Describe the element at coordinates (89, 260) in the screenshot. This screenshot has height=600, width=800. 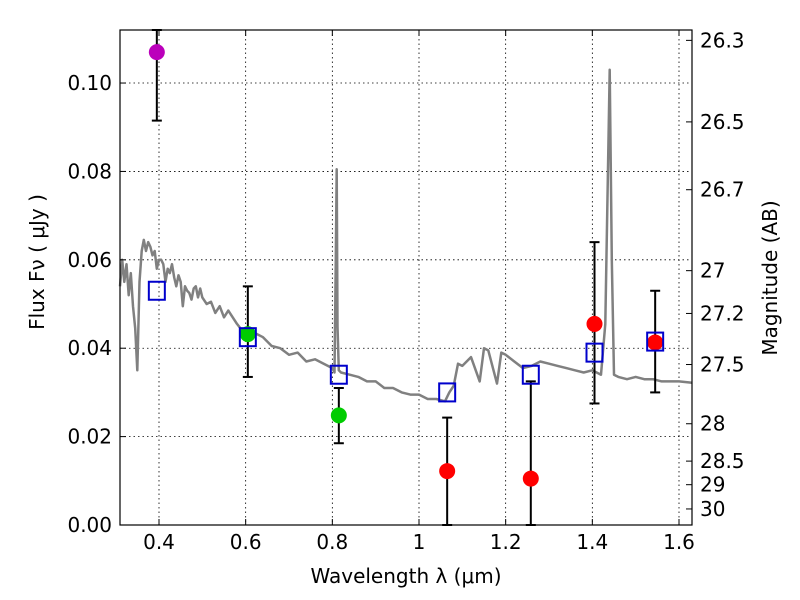
I see `y-tick-label: 0.06` at that location.